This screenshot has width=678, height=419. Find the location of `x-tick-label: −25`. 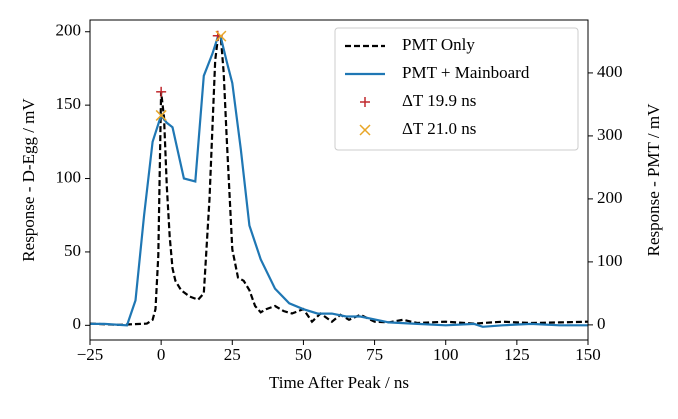

x-tick-label: −25 is located at coordinates (90, 354).